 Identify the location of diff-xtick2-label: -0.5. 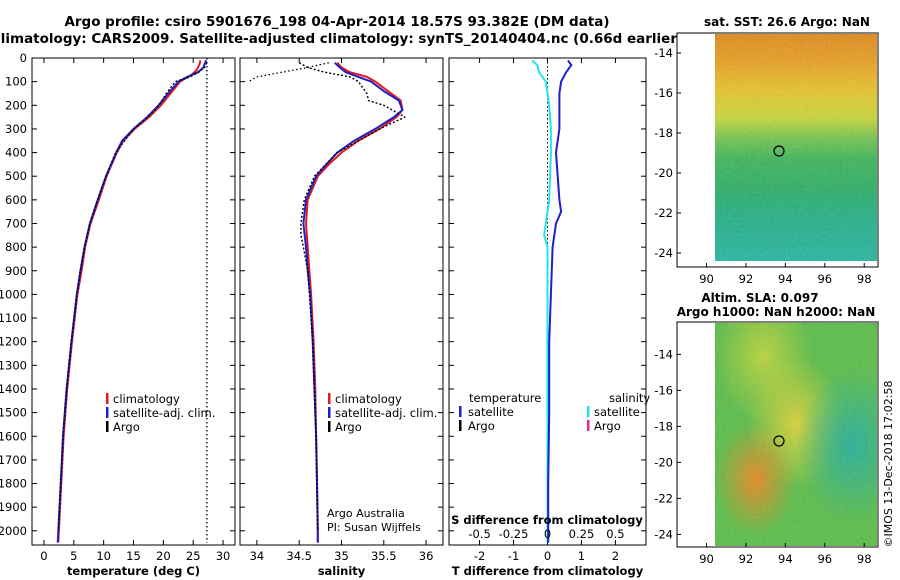
(479, 534).